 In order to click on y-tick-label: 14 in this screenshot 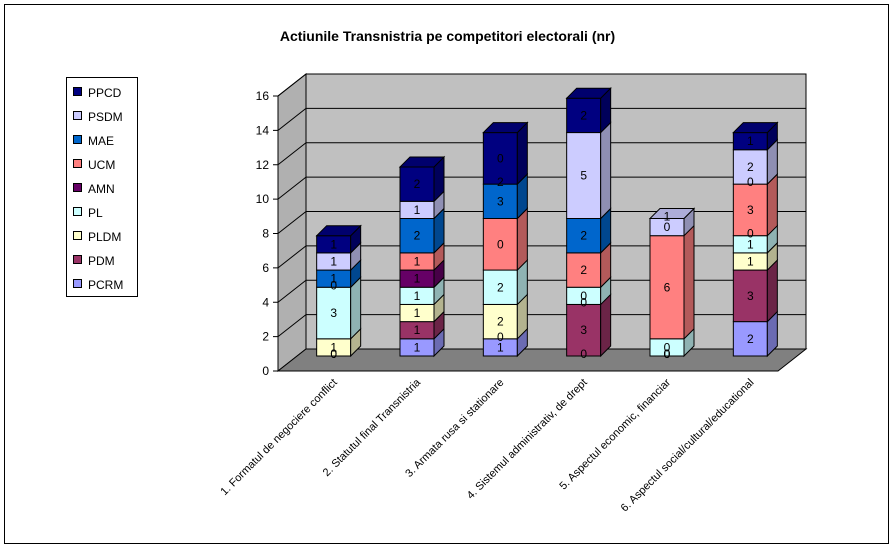, I will do `click(263, 130)`.